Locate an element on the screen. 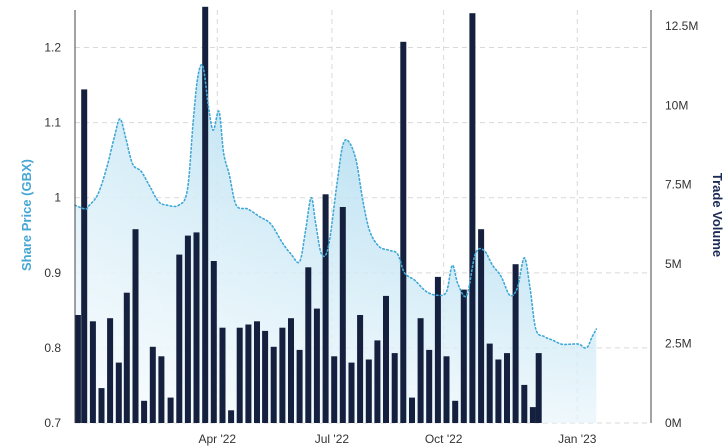  x-axis-ticks: Apr '22 Jul '22 Oct '22 Jan '23 is located at coordinates (397, 439).